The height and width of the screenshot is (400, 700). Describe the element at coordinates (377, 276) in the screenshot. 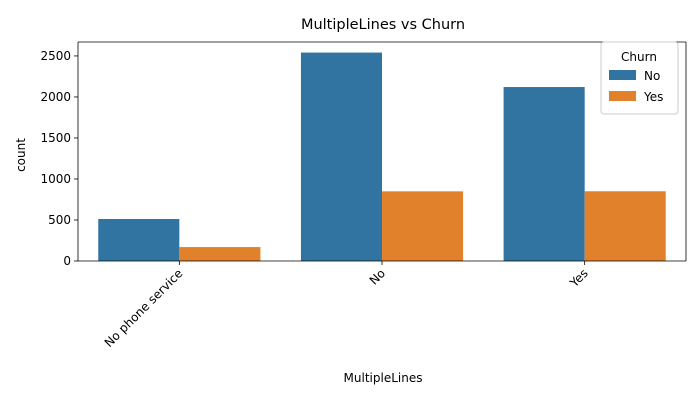

I see `x-tick-label: No` at that location.